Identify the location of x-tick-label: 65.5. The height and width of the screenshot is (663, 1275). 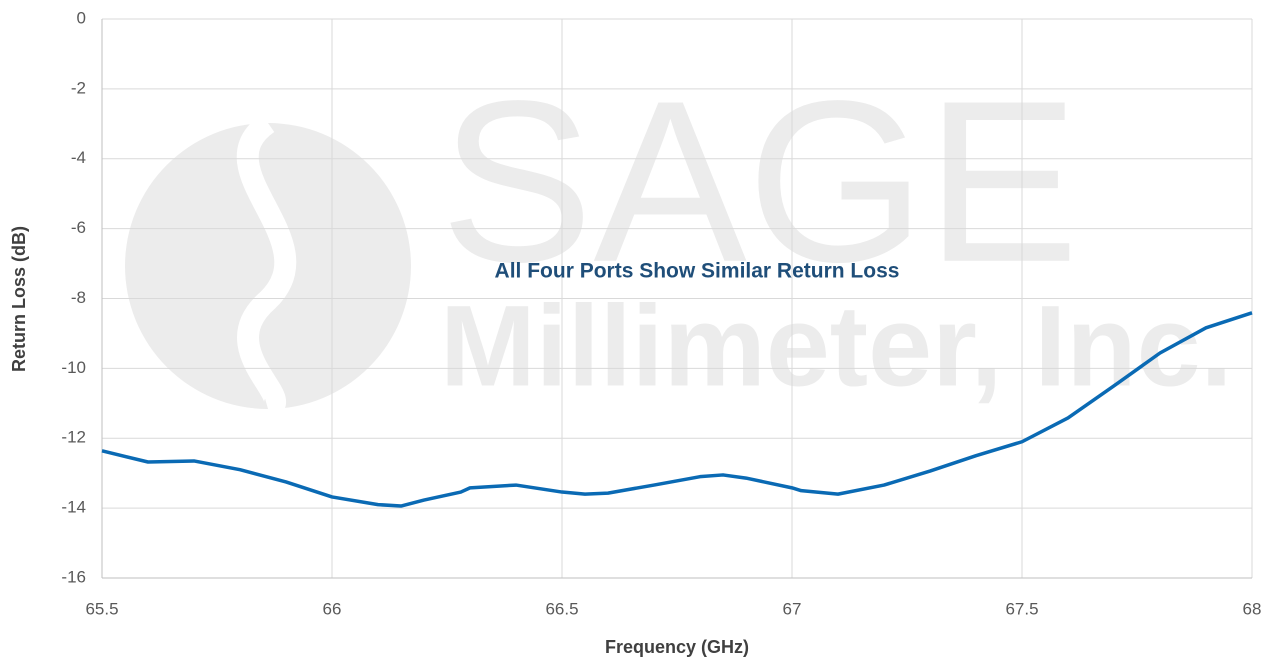
(101, 608).